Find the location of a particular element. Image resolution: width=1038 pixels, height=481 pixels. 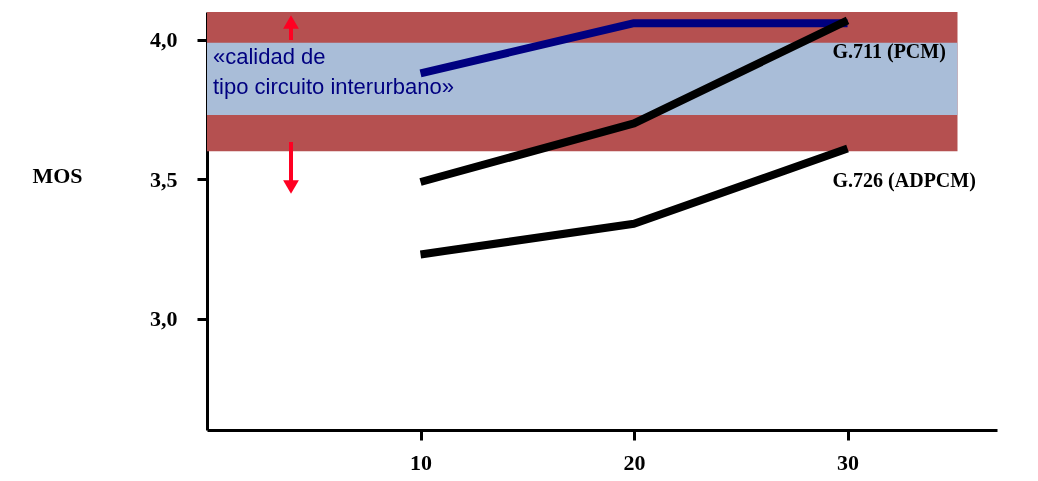

y-tick-label: 3,5 is located at coordinates (164, 179).